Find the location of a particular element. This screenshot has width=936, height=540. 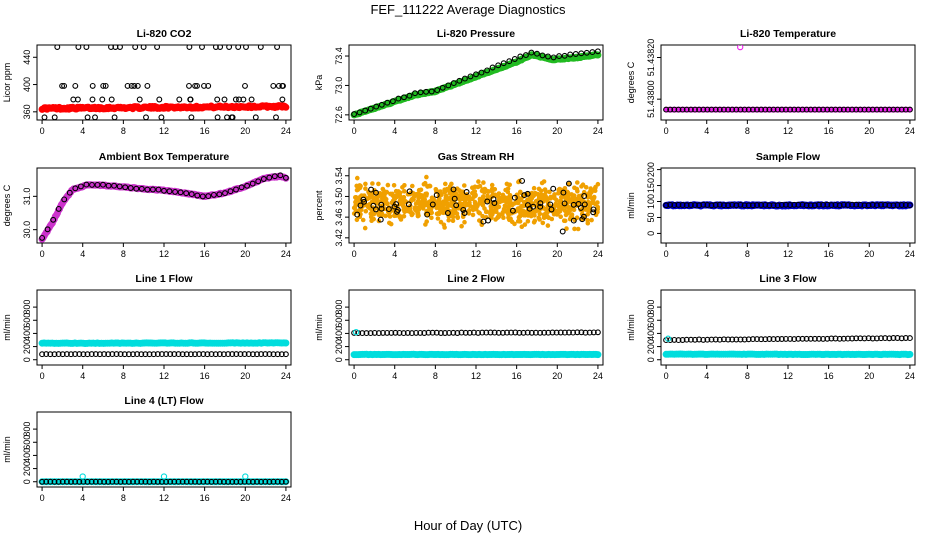

y-tick-label: 0 is located at coordinates (339, 359).